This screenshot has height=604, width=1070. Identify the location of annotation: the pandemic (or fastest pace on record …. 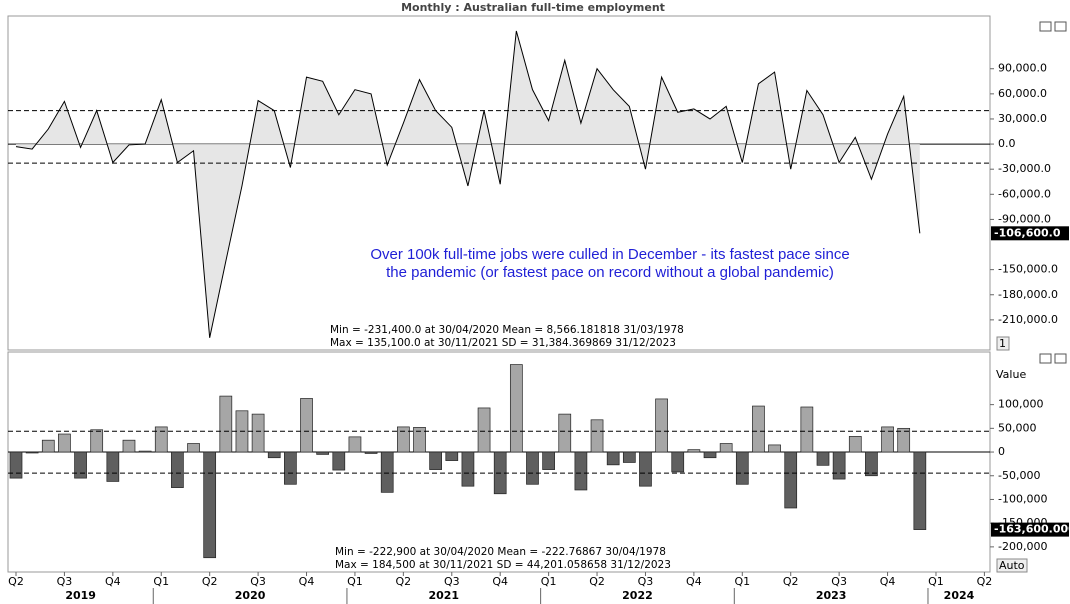
(610, 272).